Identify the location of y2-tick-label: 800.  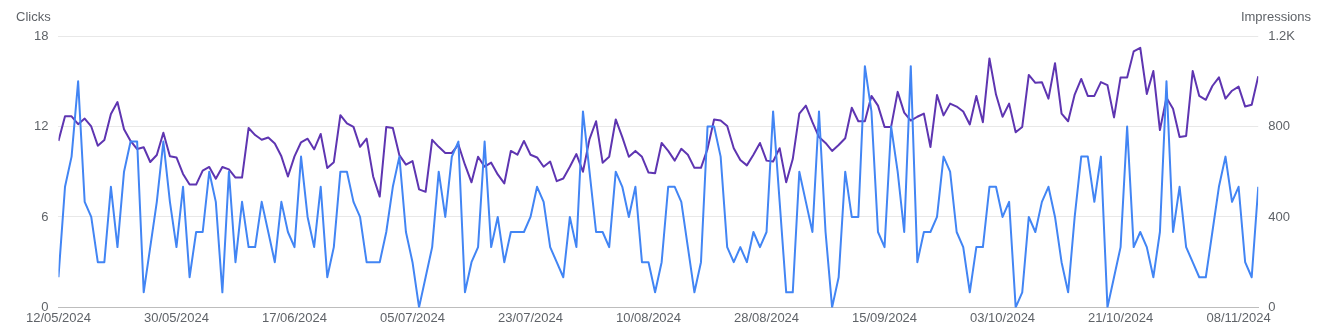
(1279, 126).